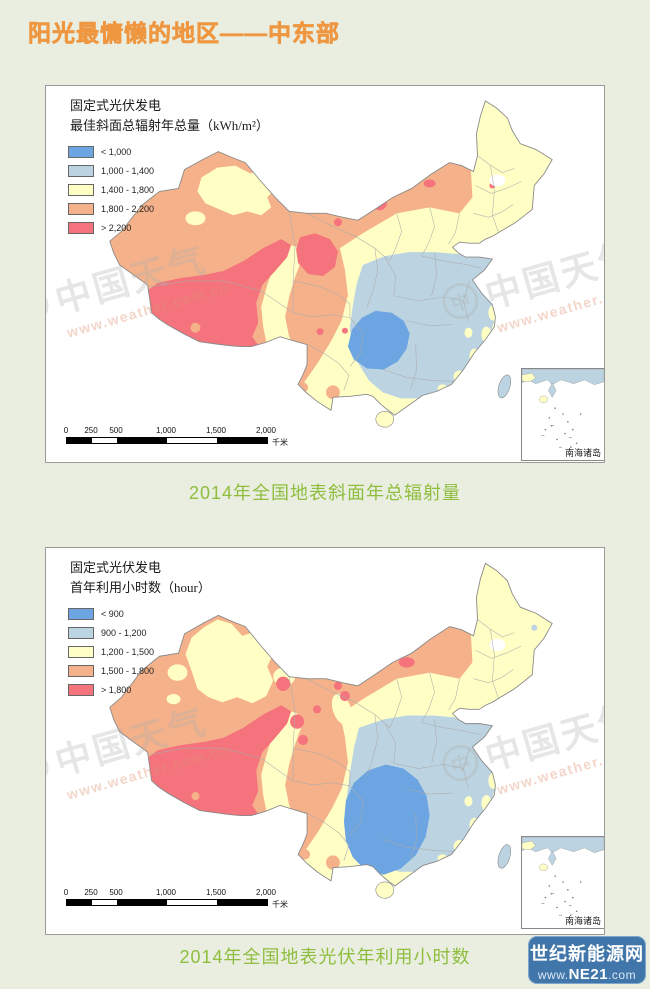 This screenshot has width=650, height=989. What do you see at coordinates (140, 578) in the screenshot?
I see `map-title: 固定式光伏发电 首年利用小时数（hour）` at bounding box center [140, 578].